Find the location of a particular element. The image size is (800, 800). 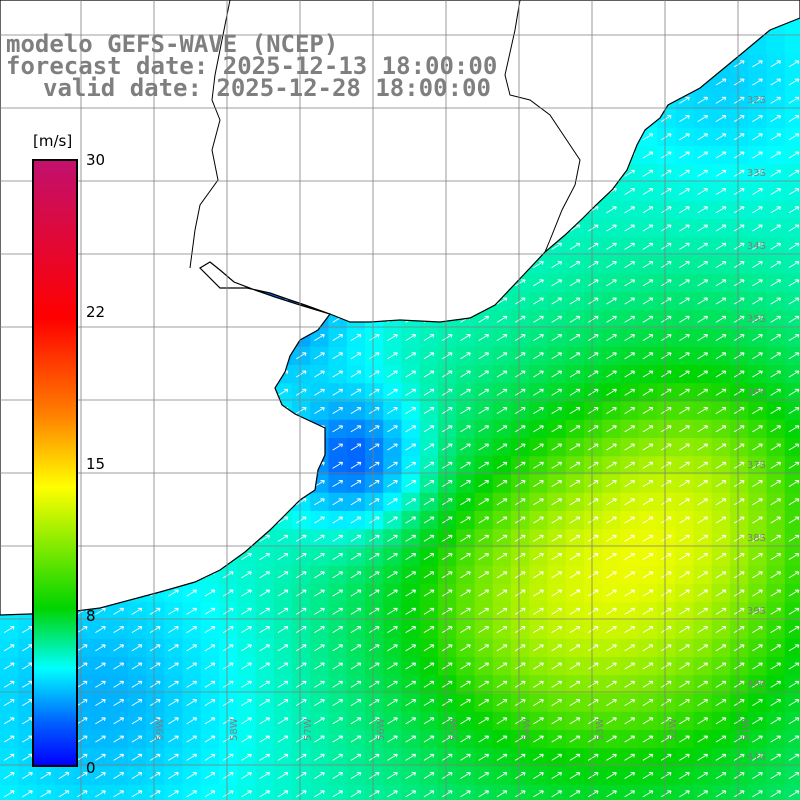

lon-label: 54W is located at coordinates (527, 729).